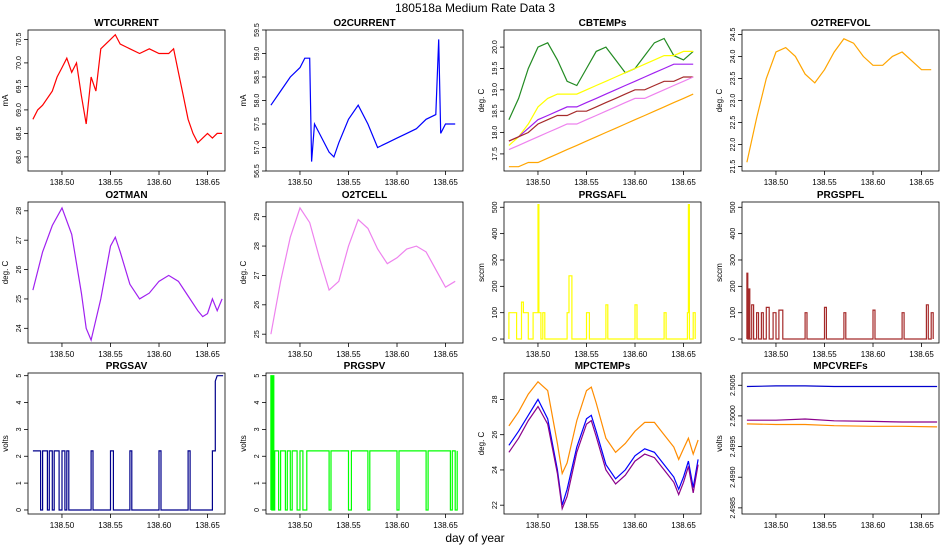 This screenshot has height=550, width=950. I want to click on panel-title: PRGSPFL, so click(840, 195).